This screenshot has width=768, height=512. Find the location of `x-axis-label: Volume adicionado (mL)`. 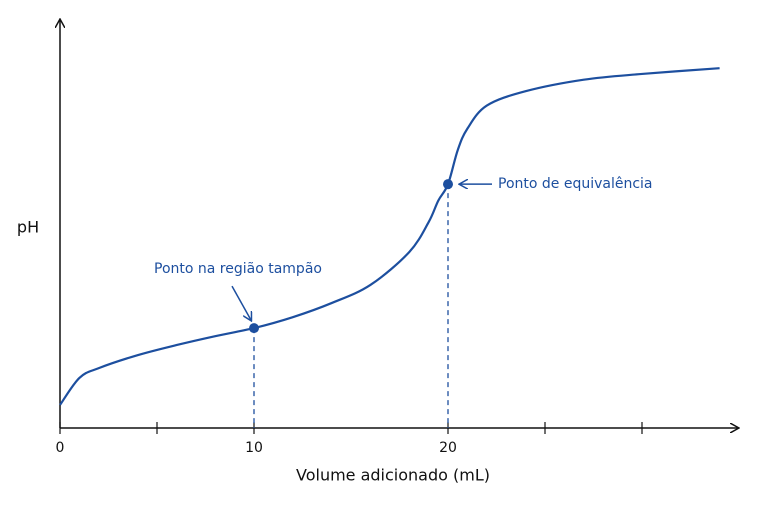

x-axis-label: Volume adicionado (mL) is located at coordinates (393, 475).